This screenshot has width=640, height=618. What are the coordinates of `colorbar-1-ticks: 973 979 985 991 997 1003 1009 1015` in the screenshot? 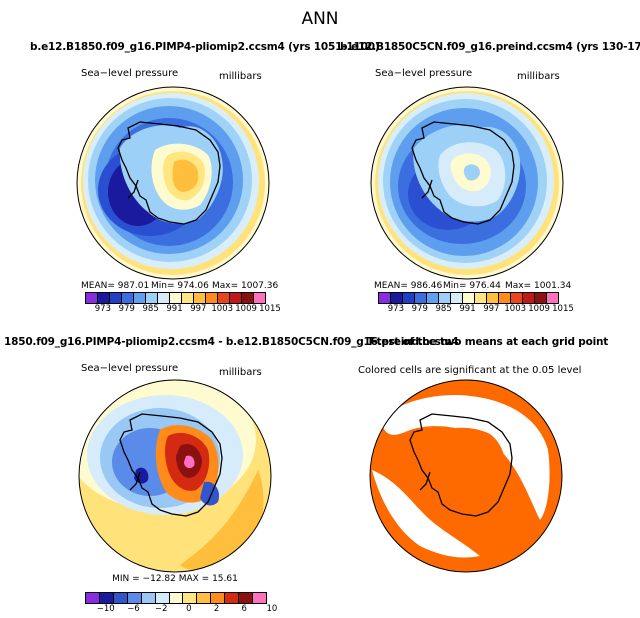 It's located at (183, 310).